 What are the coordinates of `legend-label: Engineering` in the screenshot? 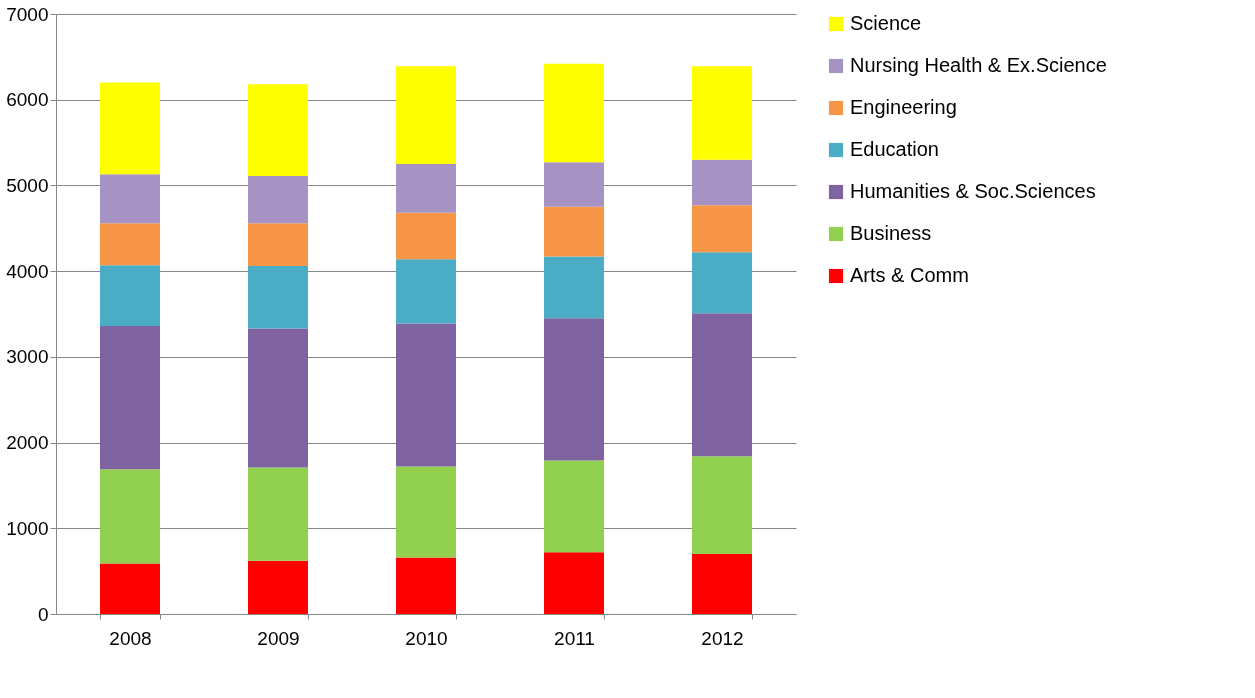 It's located at (903, 107).